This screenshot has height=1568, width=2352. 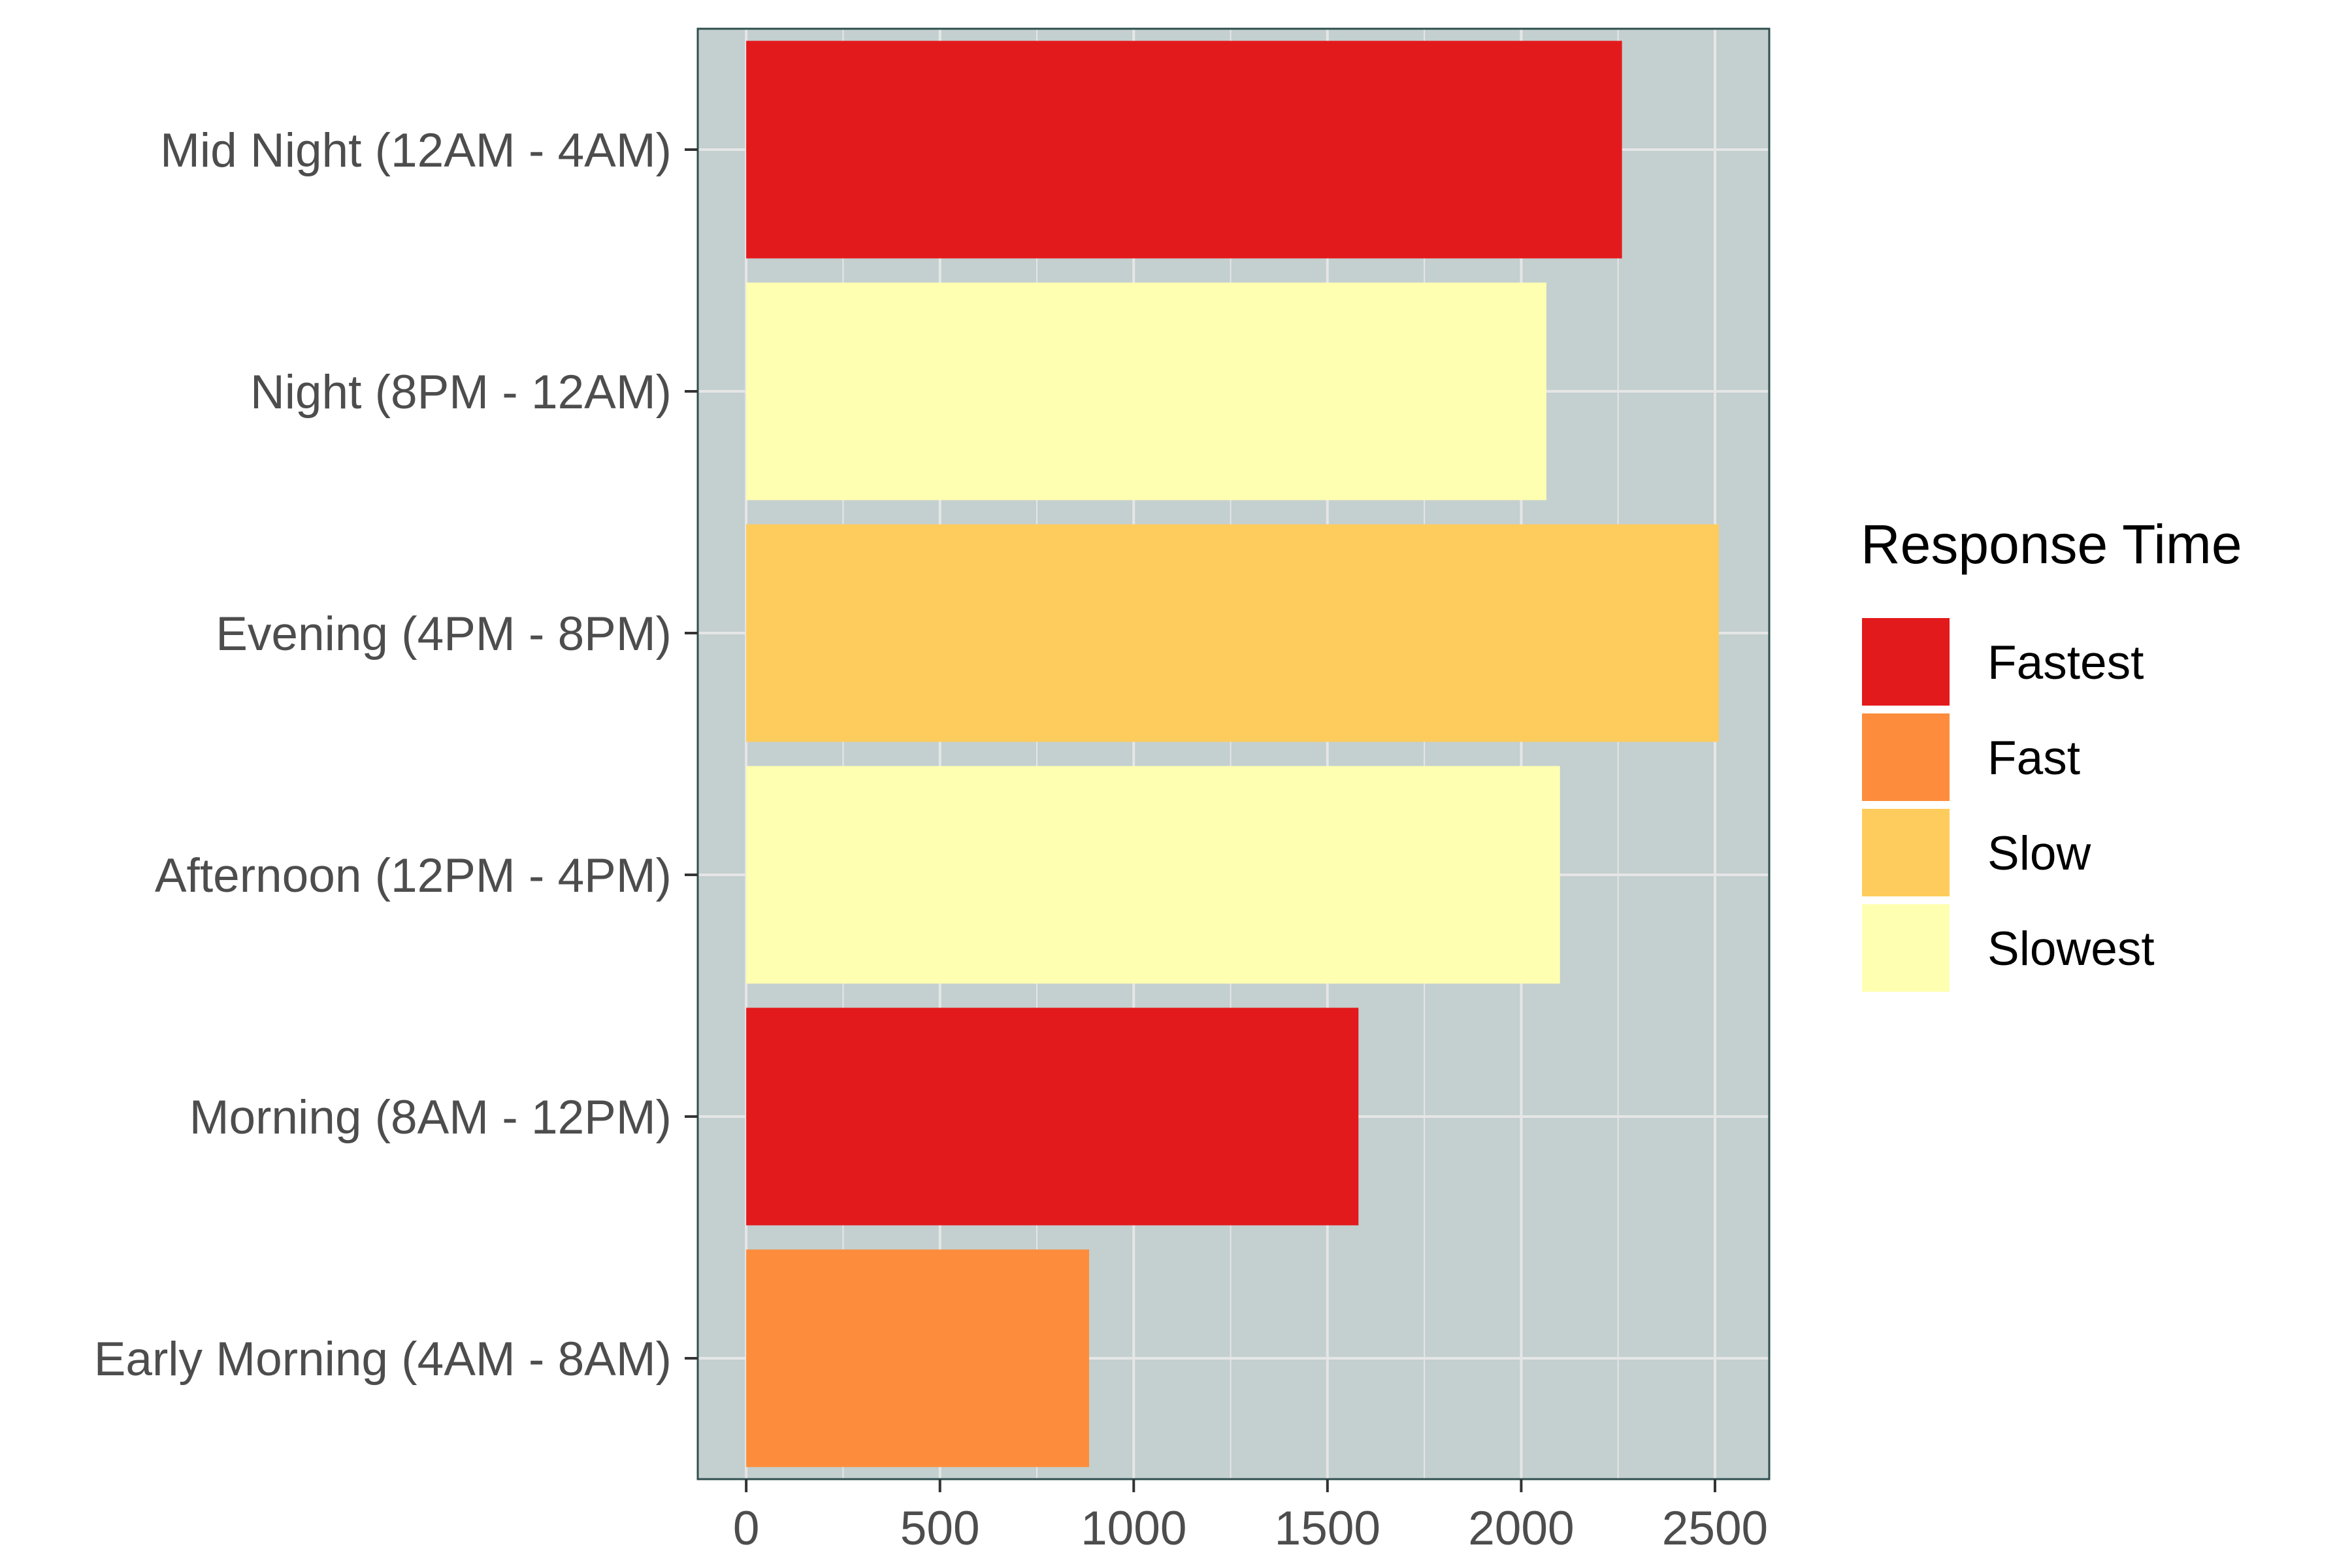 What do you see at coordinates (1250, 1517) in the screenshot?
I see `x-axis: 0 500 1000 1500 2000 2500` at bounding box center [1250, 1517].